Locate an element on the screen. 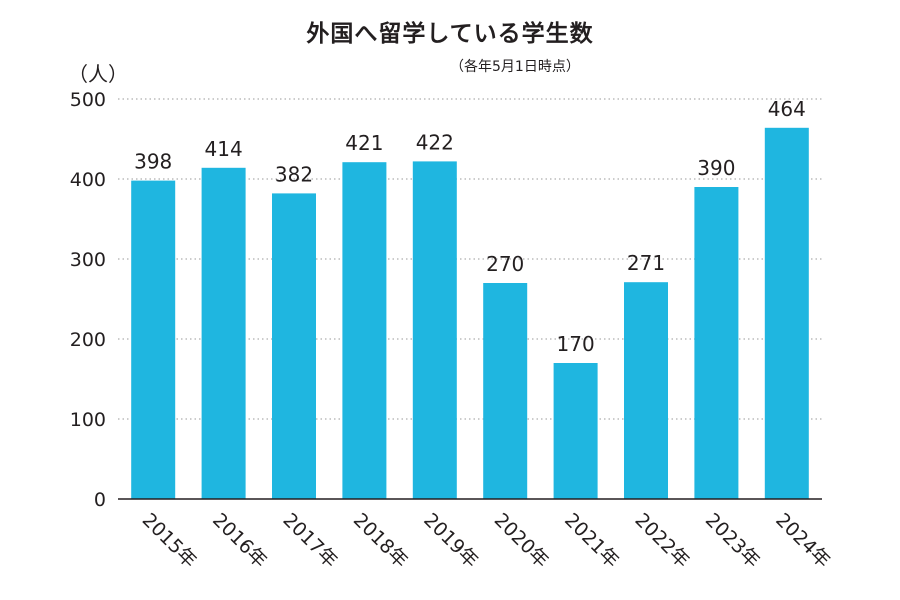 The width and height of the screenshot is (900, 600). chart-title: 外国へ留学している学生数 is located at coordinates (450, 34).